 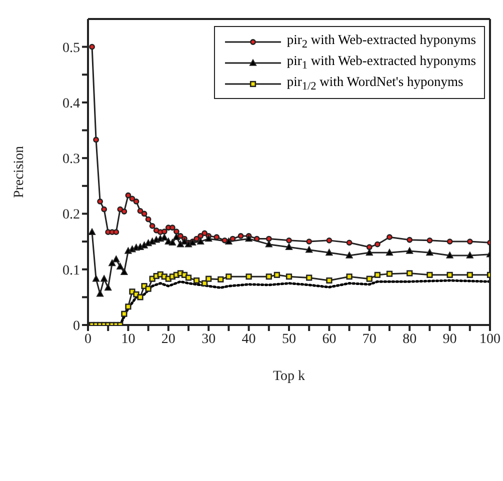 What do you see at coordinates (381, 62) in the screenshot?
I see `legend-label: pir$_{1}$ with Web-extracted hyponyms` at bounding box center [381, 62].